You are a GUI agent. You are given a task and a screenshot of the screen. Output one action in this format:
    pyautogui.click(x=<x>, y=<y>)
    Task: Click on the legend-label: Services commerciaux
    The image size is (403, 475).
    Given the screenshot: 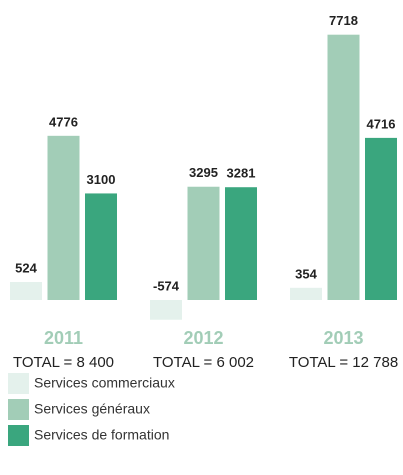 What is the action you would take?
    pyautogui.click(x=104, y=383)
    